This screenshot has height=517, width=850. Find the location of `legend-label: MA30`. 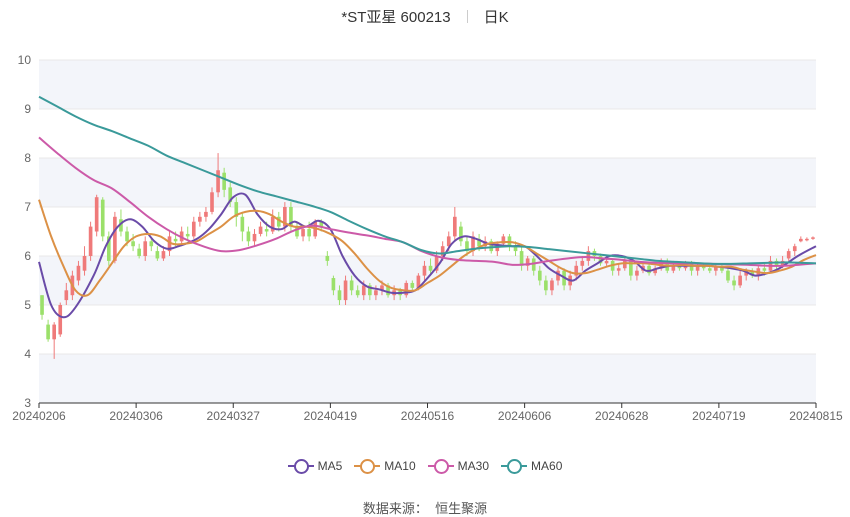

legend-label: MA30 is located at coordinates (473, 466).